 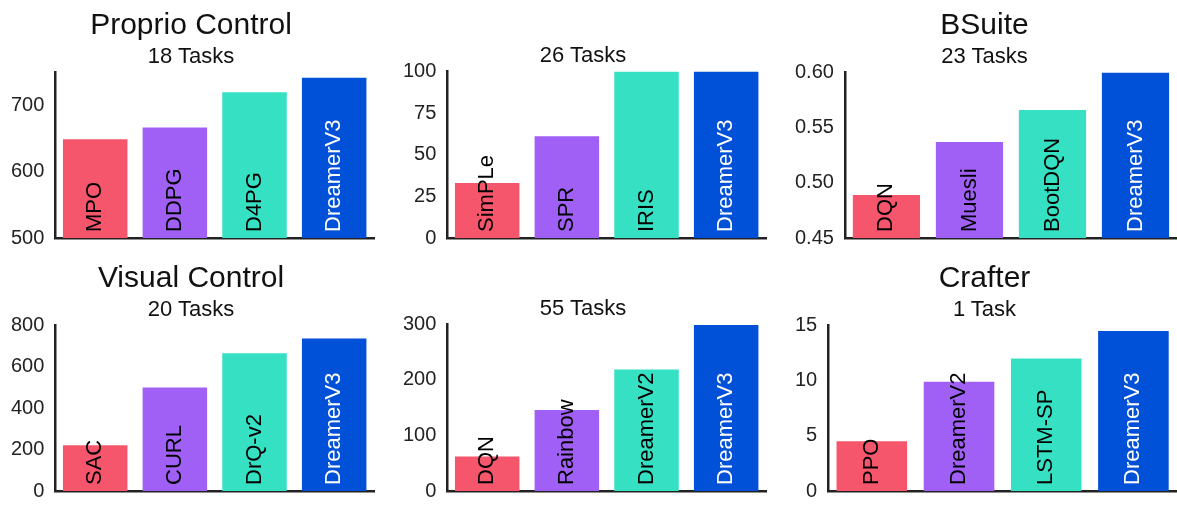 What do you see at coordinates (94, 462) in the screenshot?
I see `x-tick-label: SAC` at bounding box center [94, 462].